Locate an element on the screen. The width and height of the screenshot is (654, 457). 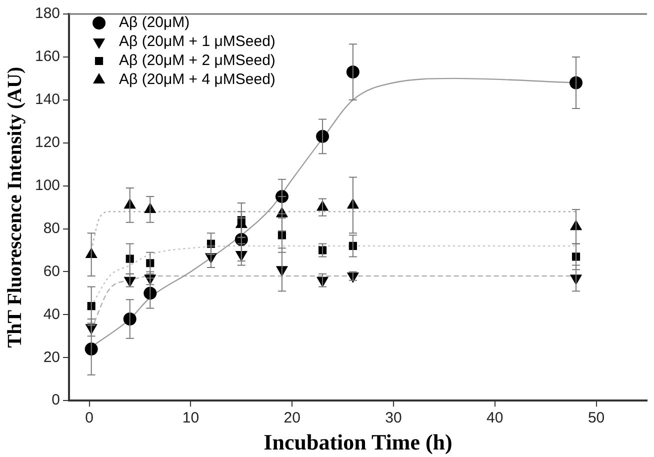
x-tick-label: 0 is located at coordinates (89, 418).